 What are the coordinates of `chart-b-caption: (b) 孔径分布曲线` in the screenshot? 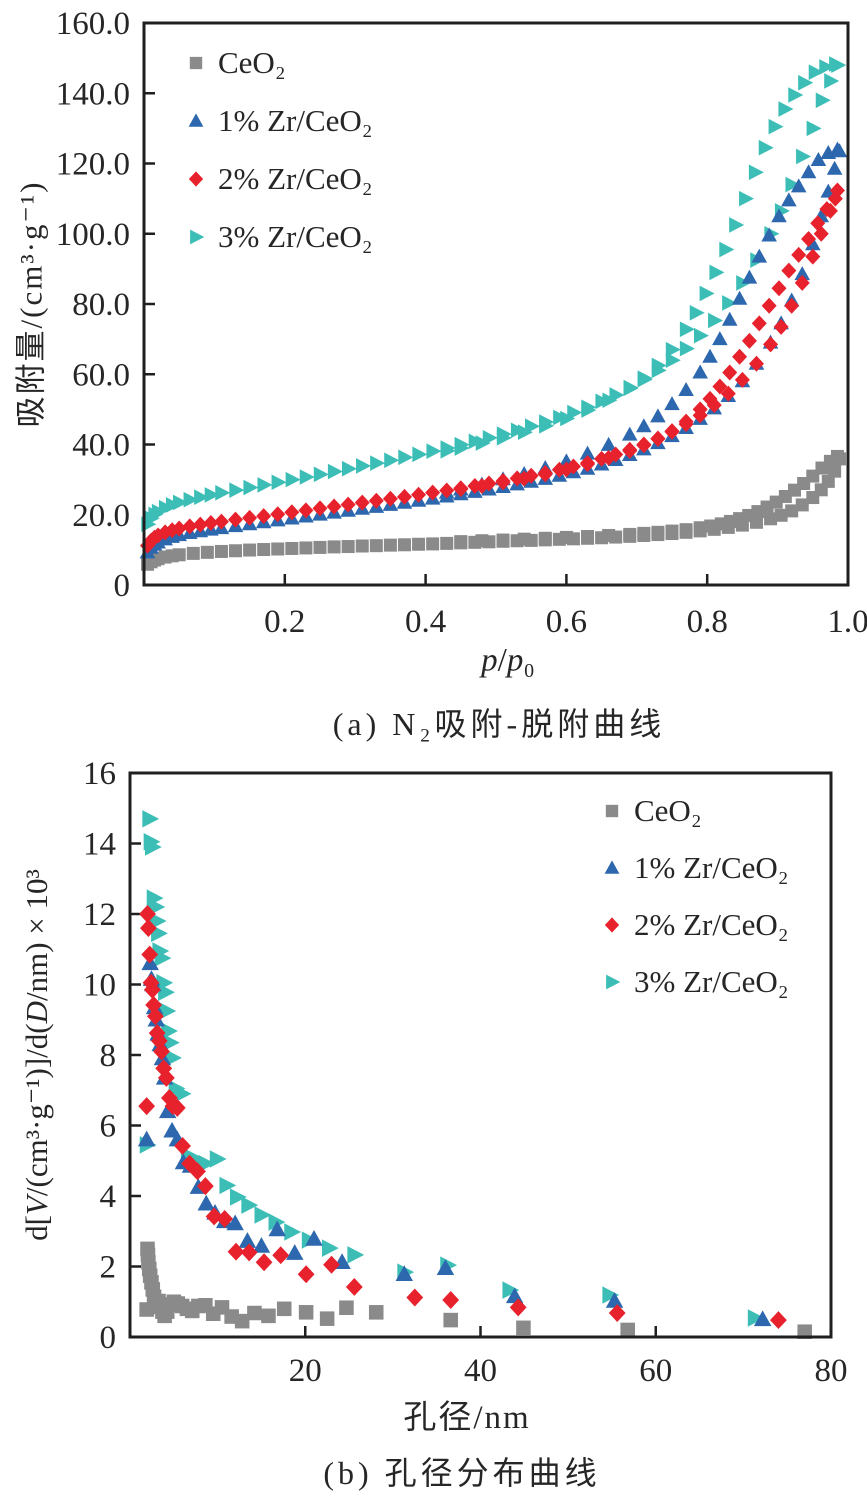 It's located at (462, 1473).